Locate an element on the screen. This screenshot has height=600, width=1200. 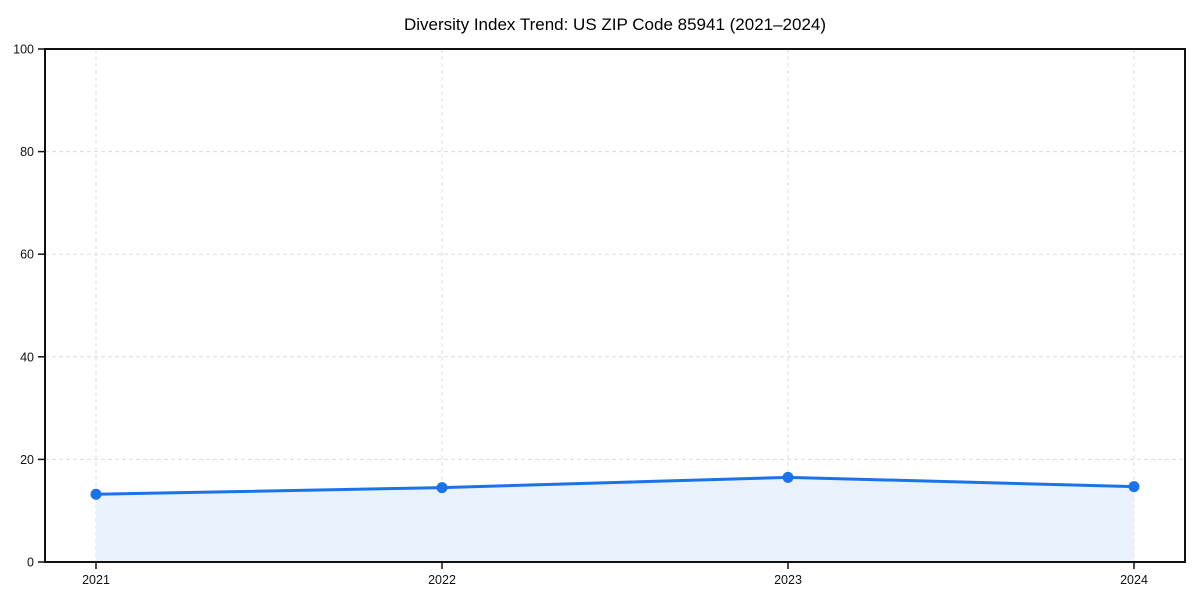
y-tick-label: 60 is located at coordinates (27, 255).